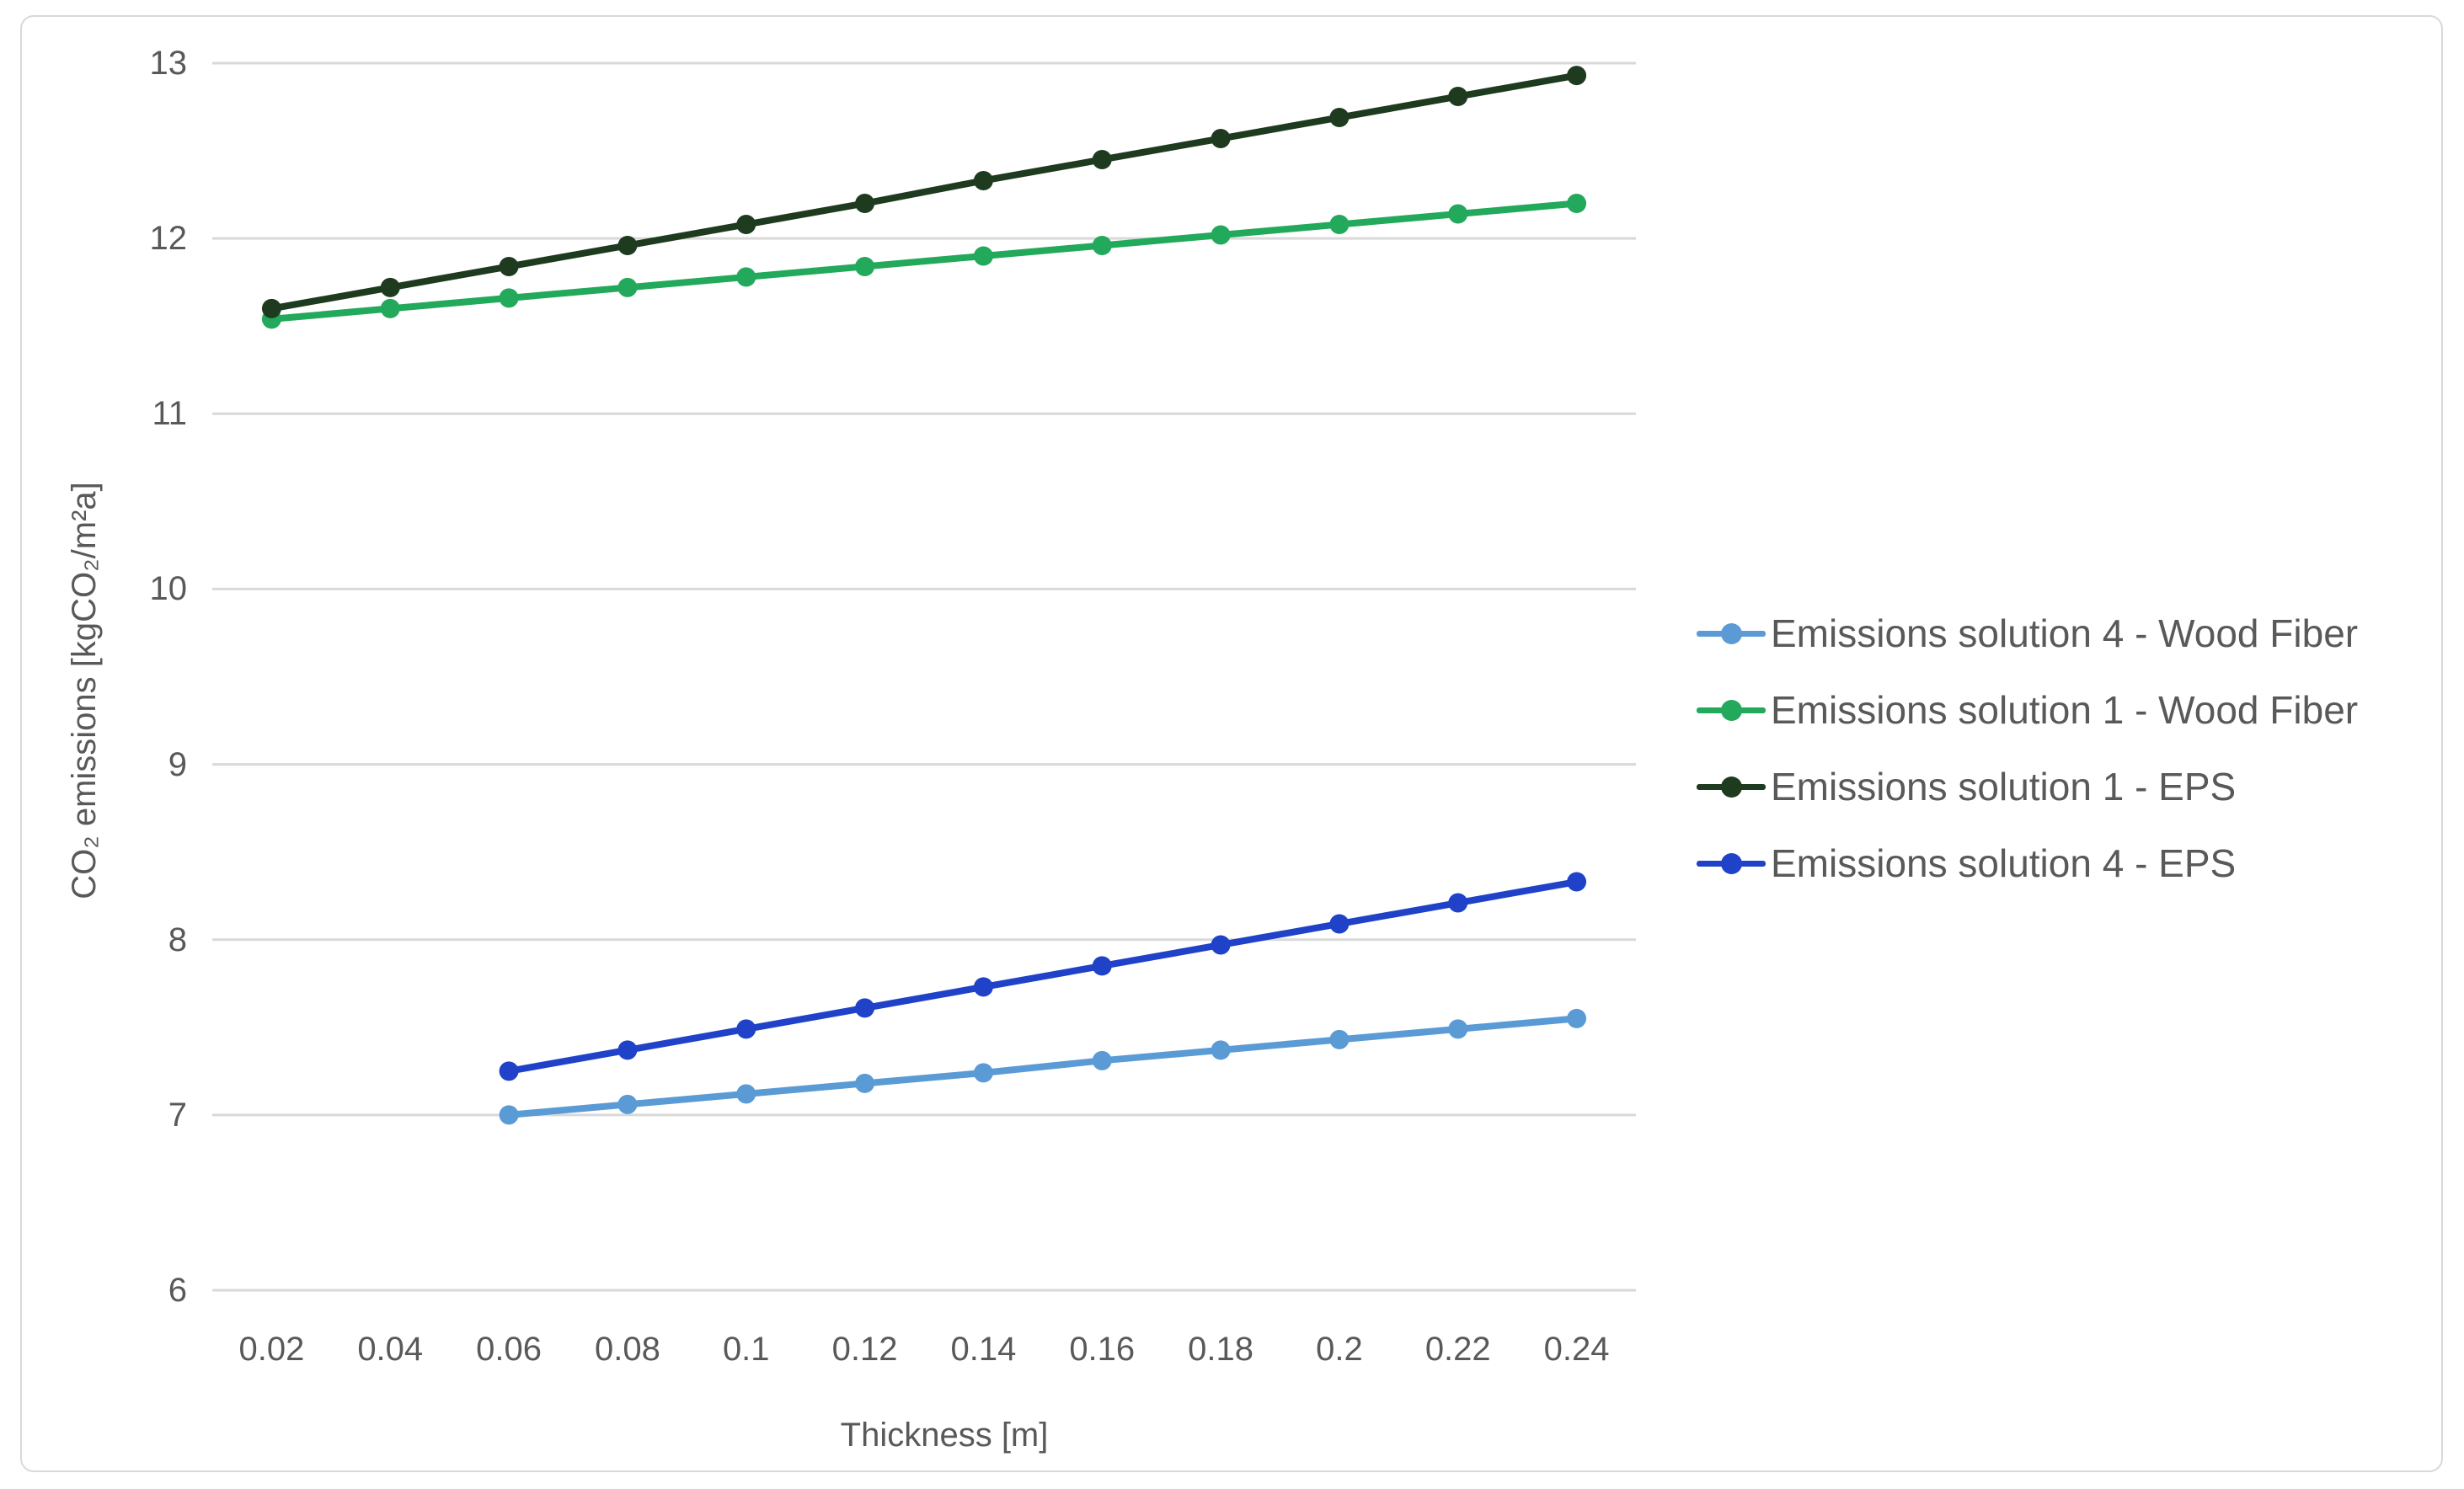  I want to click on y-tick-label: 9, so click(178, 764).